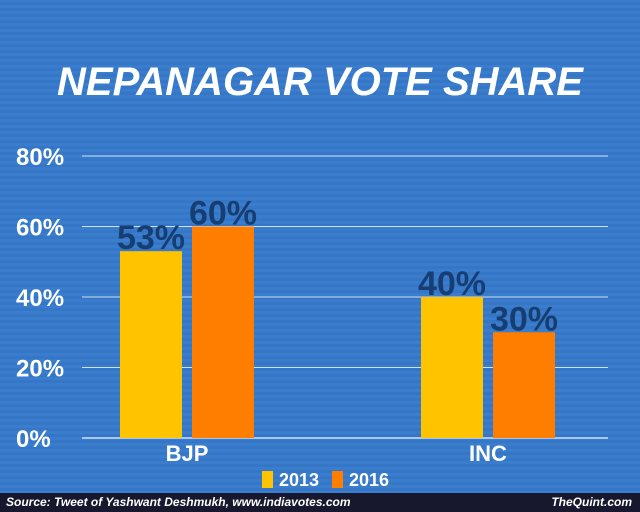  What do you see at coordinates (40, 369) in the screenshot?
I see `y-tick-label: 20%` at bounding box center [40, 369].